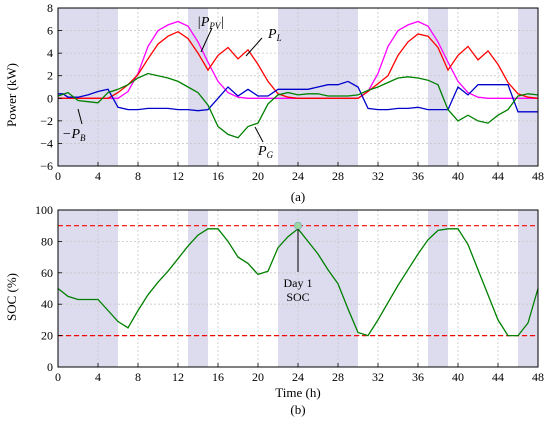 Image resolution: width=550 pixels, height=424 pixels. What do you see at coordinates (47, 241) in the screenshot?
I see `y-tick-label: 80` at bounding box center [47, 241].